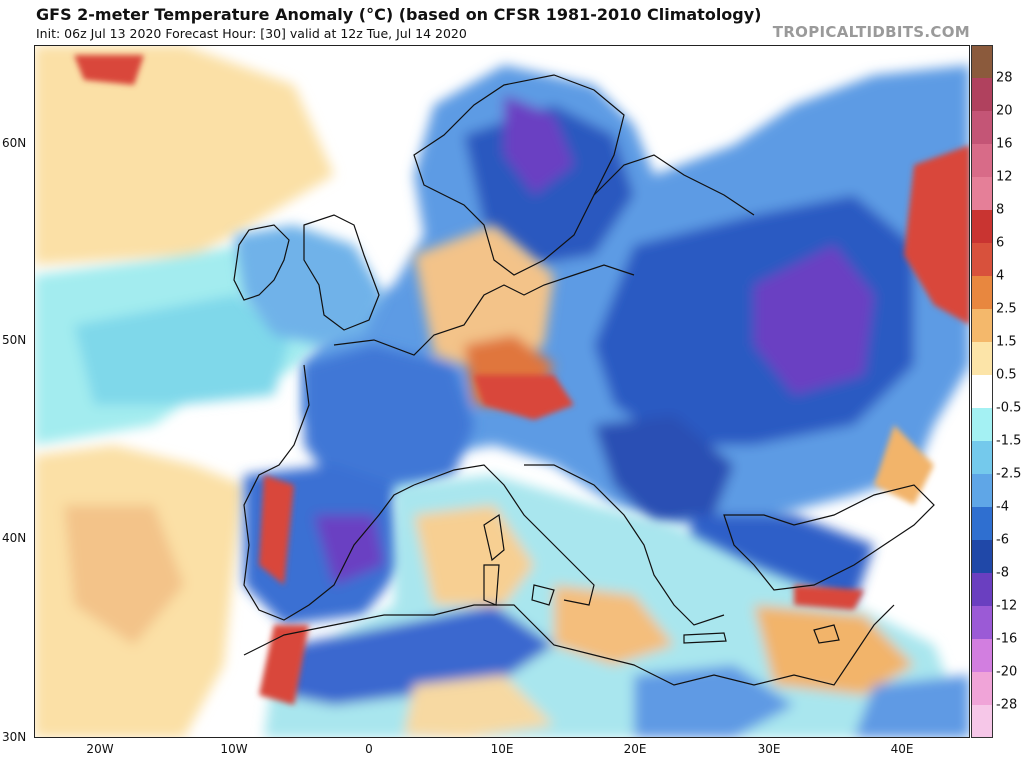 Image resolution: width=1024 pixels, height=757 pixels. I want to click on colorbar, so click(982, 391).